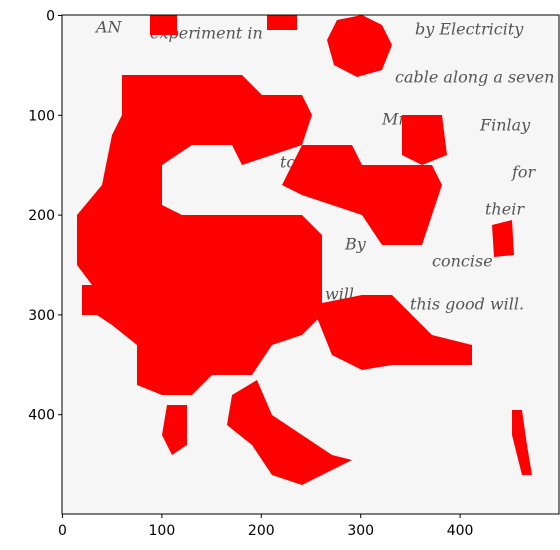  What do you see at coordinates (50, 16) in the screenshot?
I see `y-tick-label: 0` at bounding box center [50, 16].